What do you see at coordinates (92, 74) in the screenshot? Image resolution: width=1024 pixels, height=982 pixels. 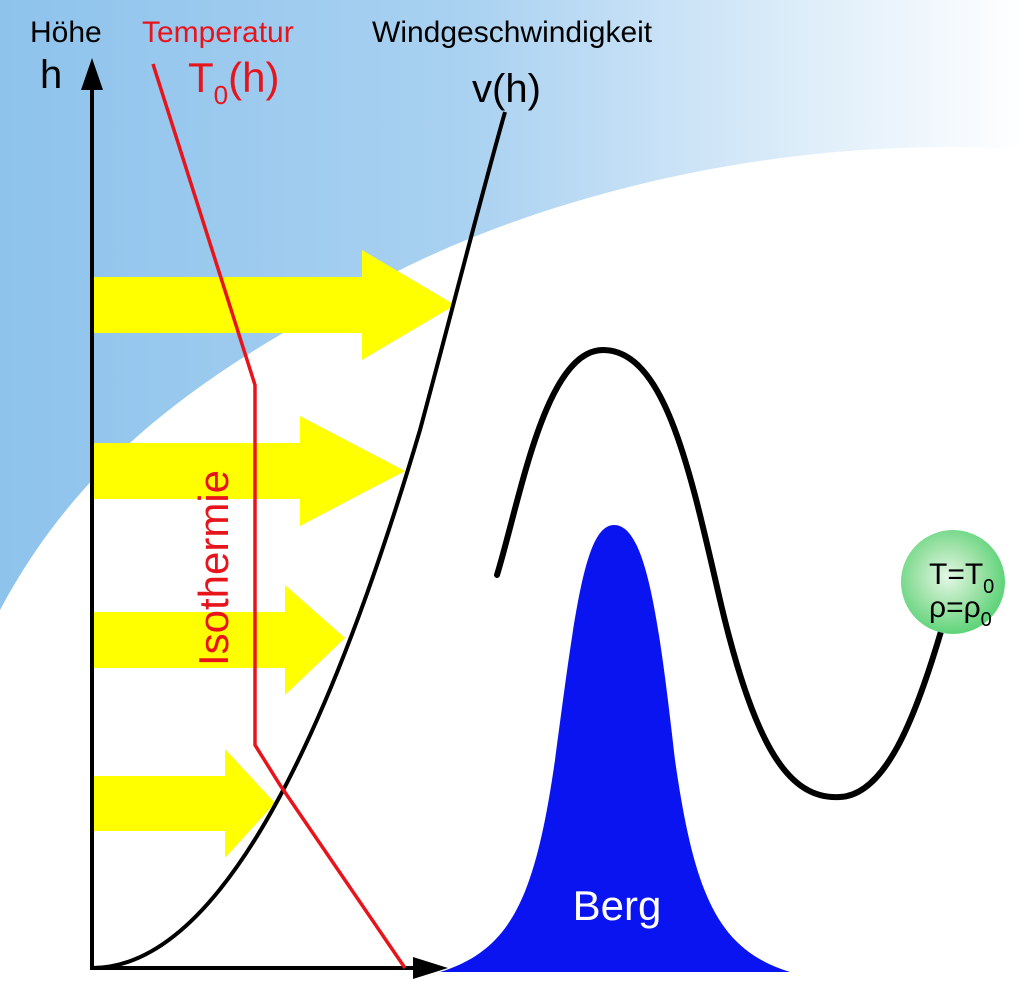 I see `height-axis-arrowhead` at bounding box center [92, 74].